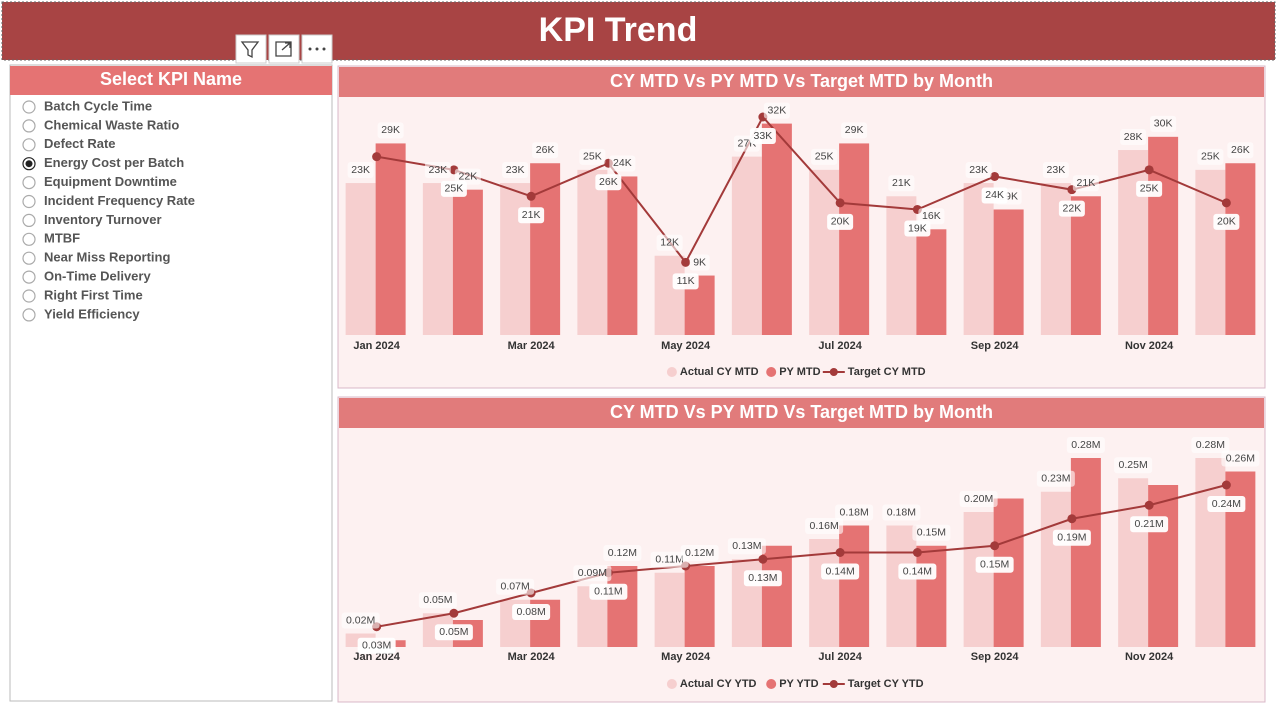 The image size is (1280, 708). What do you see at coordinates (437, 600) in the screenshot?
I see `data-label: 0.05M` at bounding box center [437, 600].